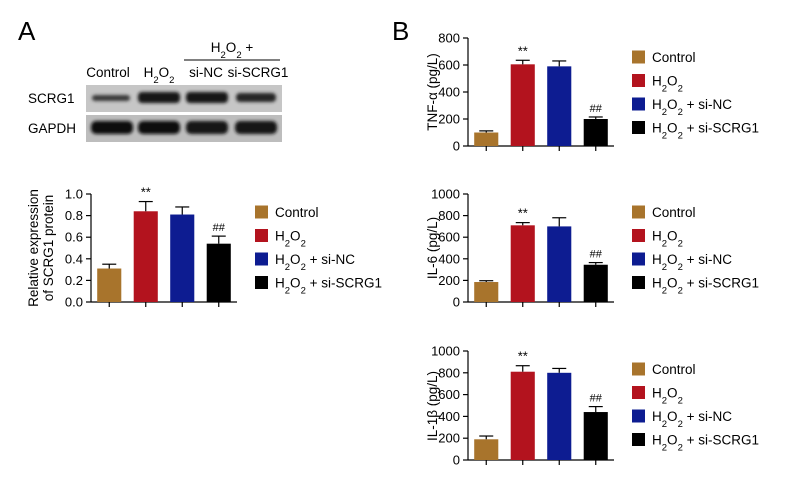  What do you see at coordinates (400, 31) in the screenshot?
I see `panel-b-letter: B` at bounding box center [400, 31].